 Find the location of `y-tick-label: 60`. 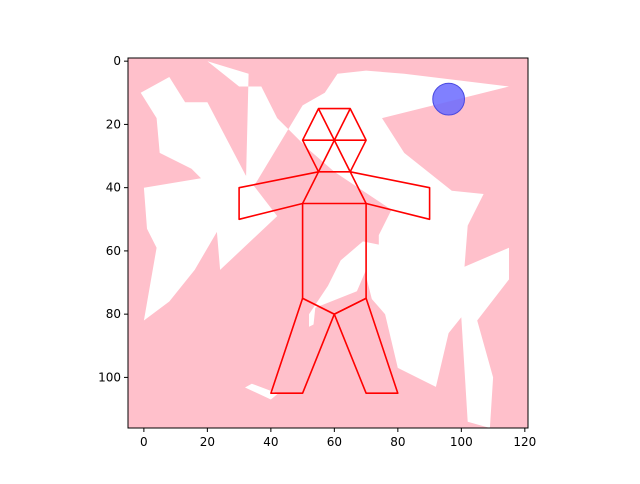

y-tick-label: 60 is located at coordinates (113, 251).